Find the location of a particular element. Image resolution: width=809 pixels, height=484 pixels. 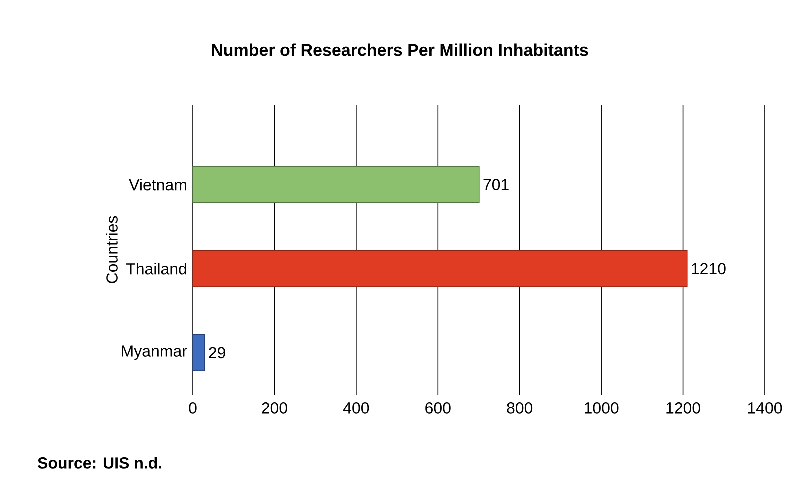

x-tick-label: 0 is located at coordinates (193, 408).